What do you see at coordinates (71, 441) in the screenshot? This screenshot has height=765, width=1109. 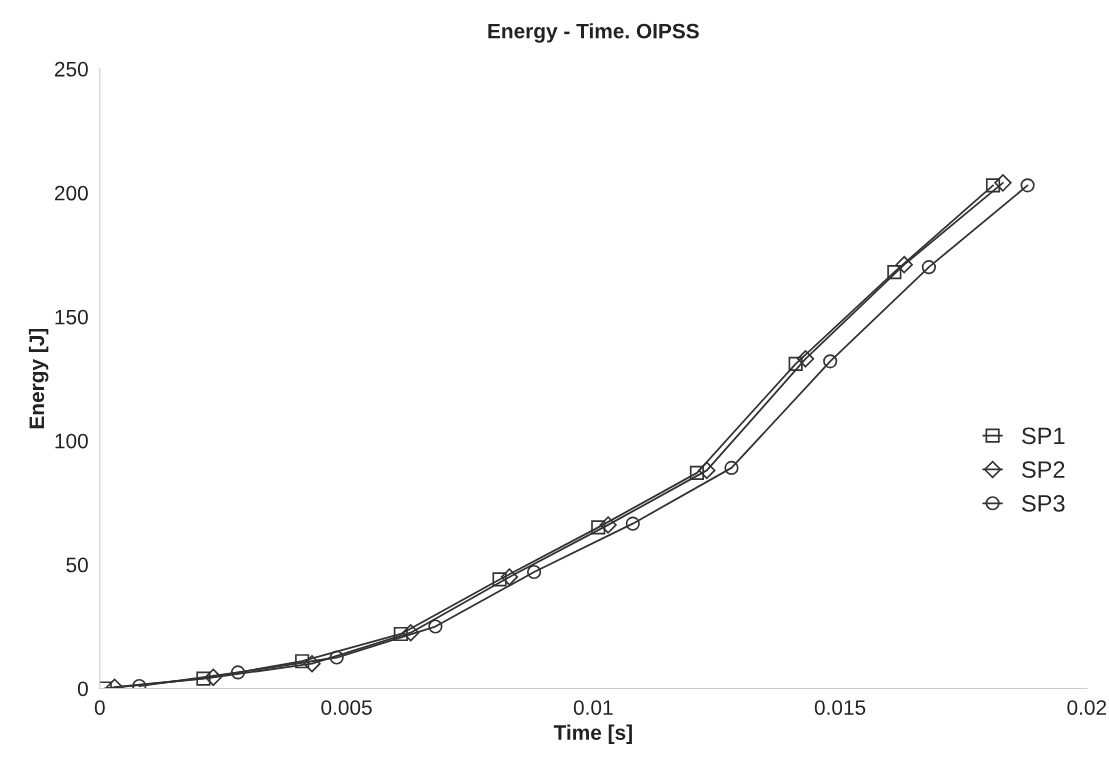 I see `y-tick-label: 100` at bounding box center [71, 441].